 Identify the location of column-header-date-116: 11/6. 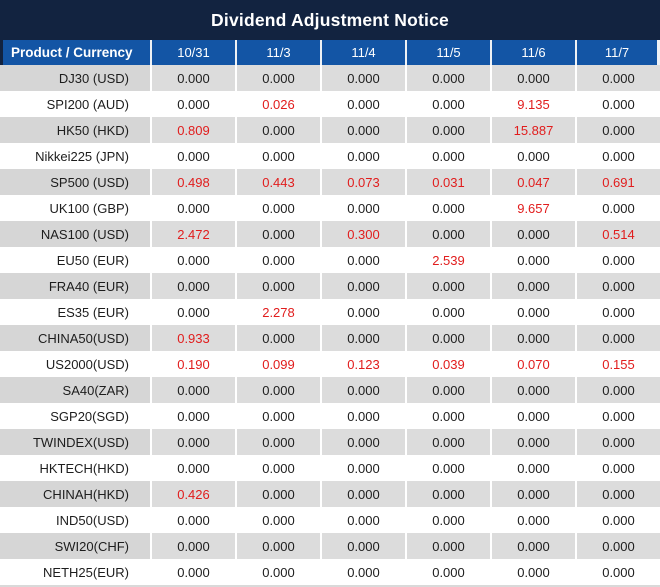
(532, 52).